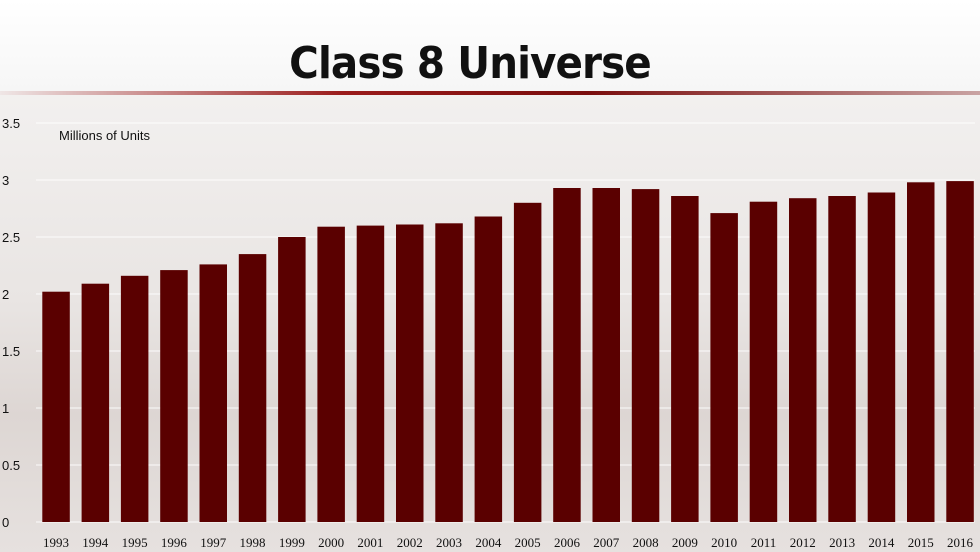 The height and width of the screenshot is (552, 980). I want to click on x-tick-label: 2000, so click(331, 542).